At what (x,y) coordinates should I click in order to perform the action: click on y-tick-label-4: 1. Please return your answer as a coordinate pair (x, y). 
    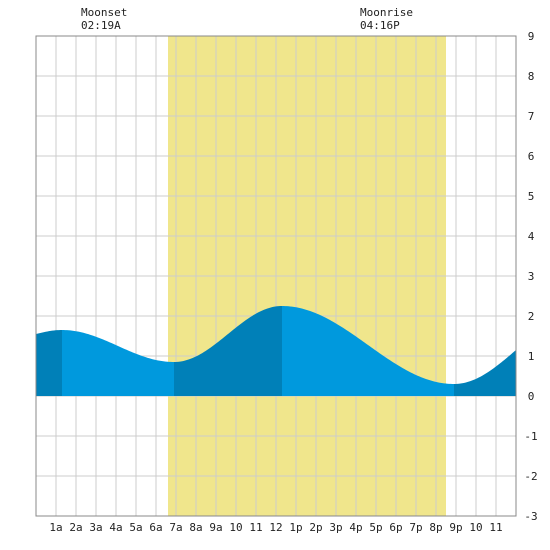
    Looking at the image, I should click on (531, 356).